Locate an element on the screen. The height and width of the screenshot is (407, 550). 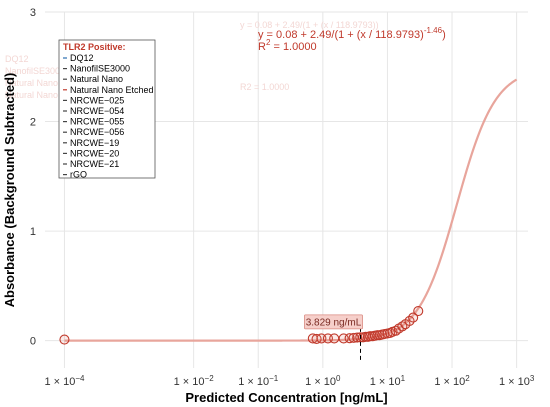
x-tick-label-3: 1 × 100 is located at coordinates (323, 381).